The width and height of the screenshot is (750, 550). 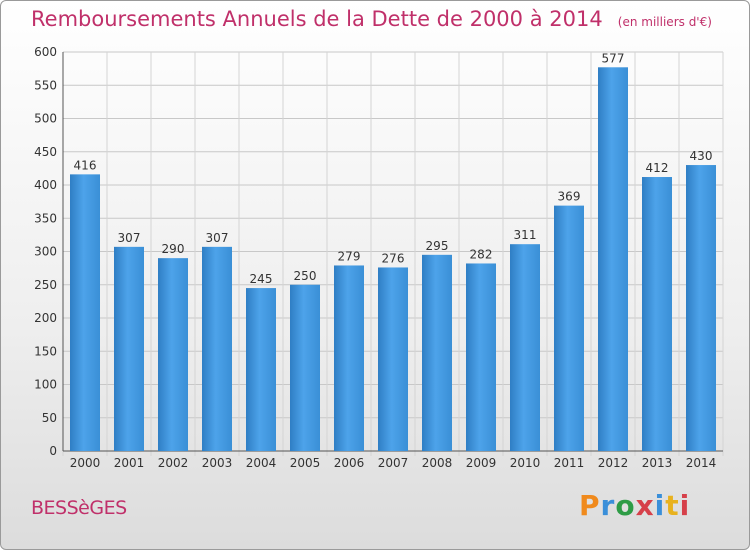 What do you see at coordinates (569, 328) in the screenshot?
I see `bar-2011` at bounding box center [569, 328].